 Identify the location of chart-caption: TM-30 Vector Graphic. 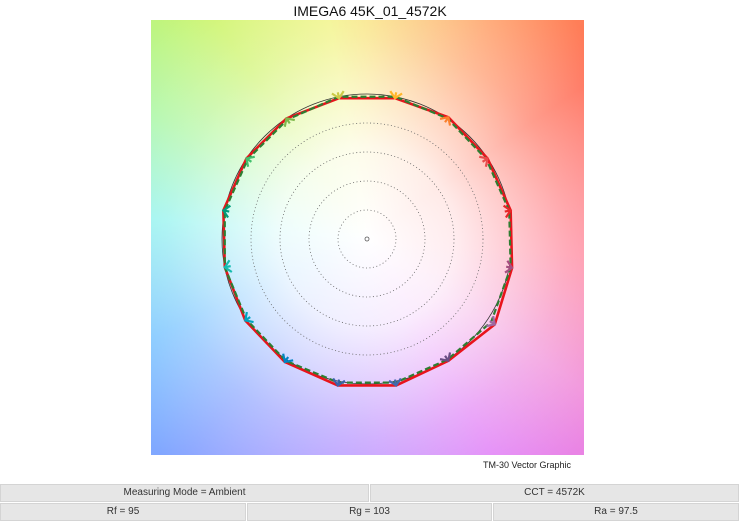
(527, 465).